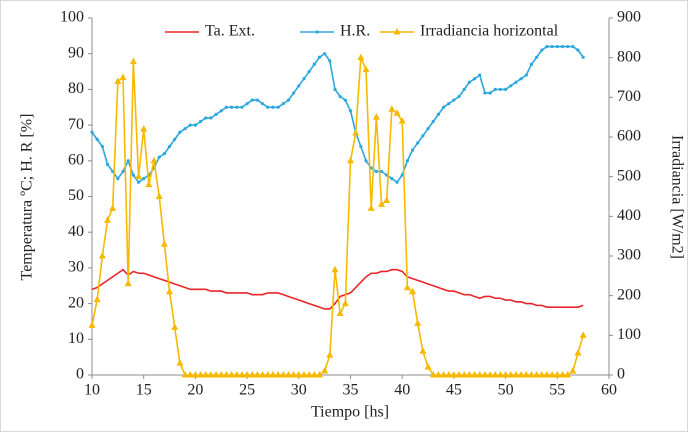 Image resolution: width=688 pixels, height=432 pixels. Describe the element at coordinates (195, 390) in the screenshot. I see `x-tick-label: 20` at that location.